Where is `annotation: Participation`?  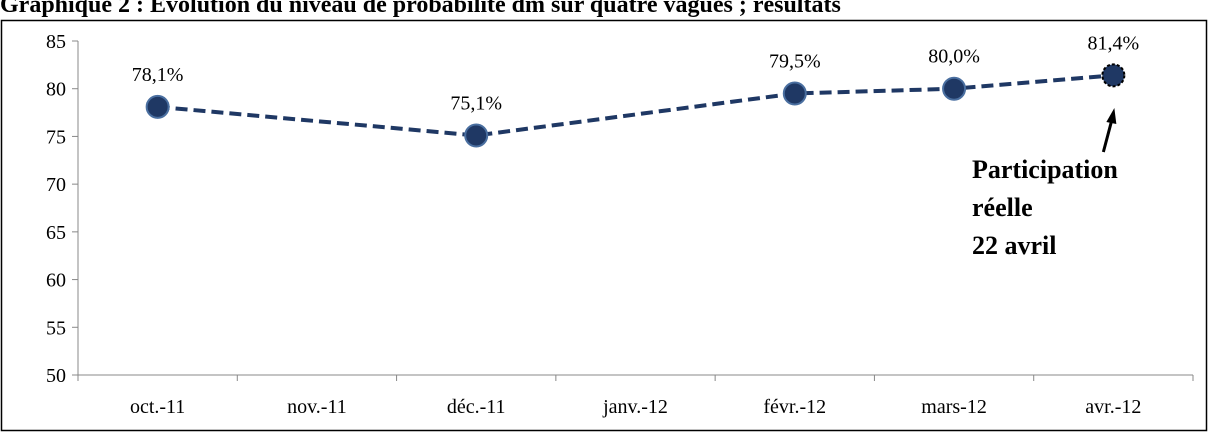
annotation: Participation is located at coordinates (1045, 169).